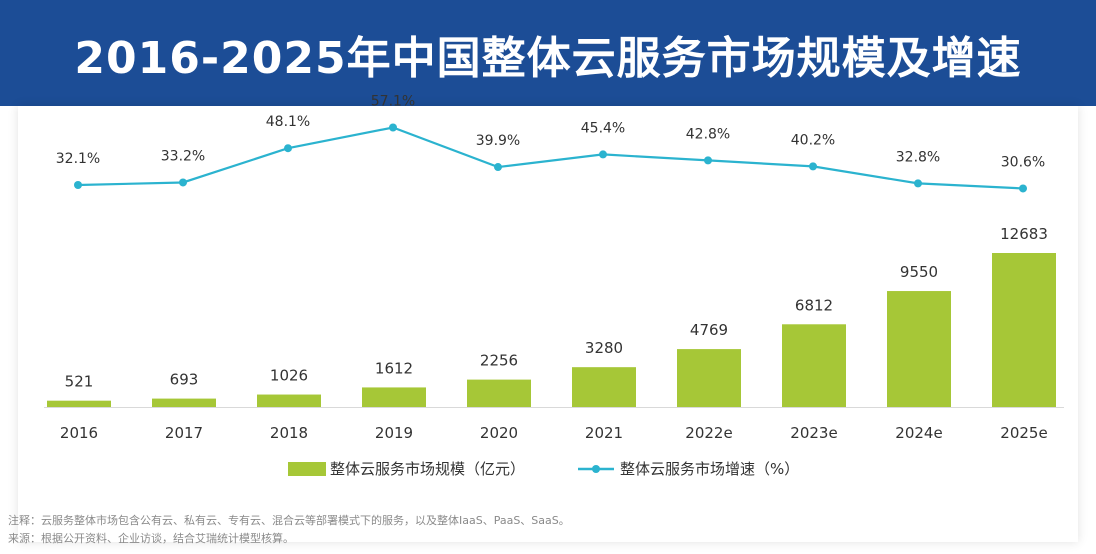 The image size is (1096, 554). What do you see at coordinates (499, 433) in the screenshot?
I see `x-tick-label-2020: 2020` at bounding box center [499, 433].